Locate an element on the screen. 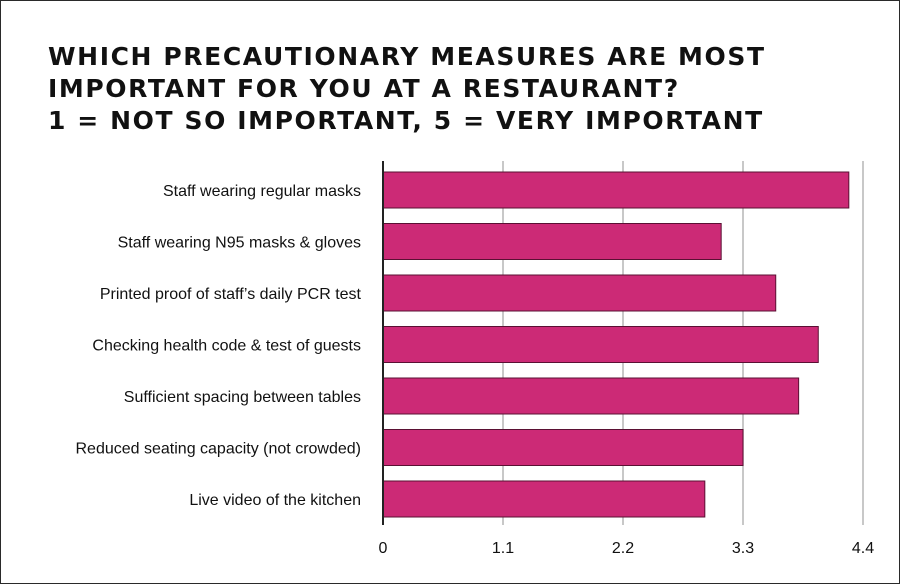  chart-title-line-1: Which precautionary measures are most is located at coordinates (407, 56).